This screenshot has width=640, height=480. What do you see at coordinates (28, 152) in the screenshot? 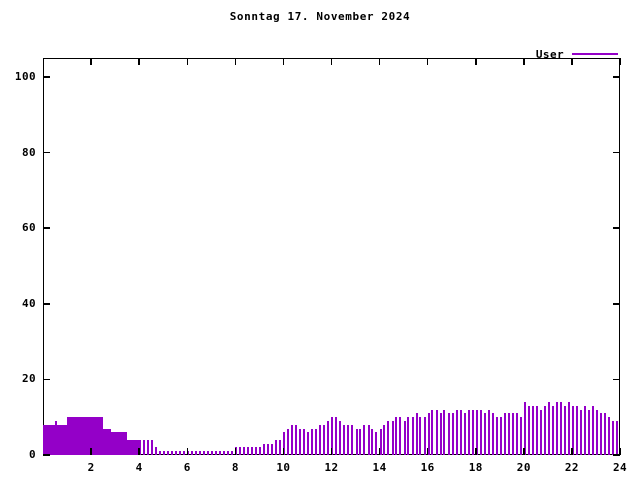
I see `y-axis-tick-label: 80` at bounding box center [28, 152].